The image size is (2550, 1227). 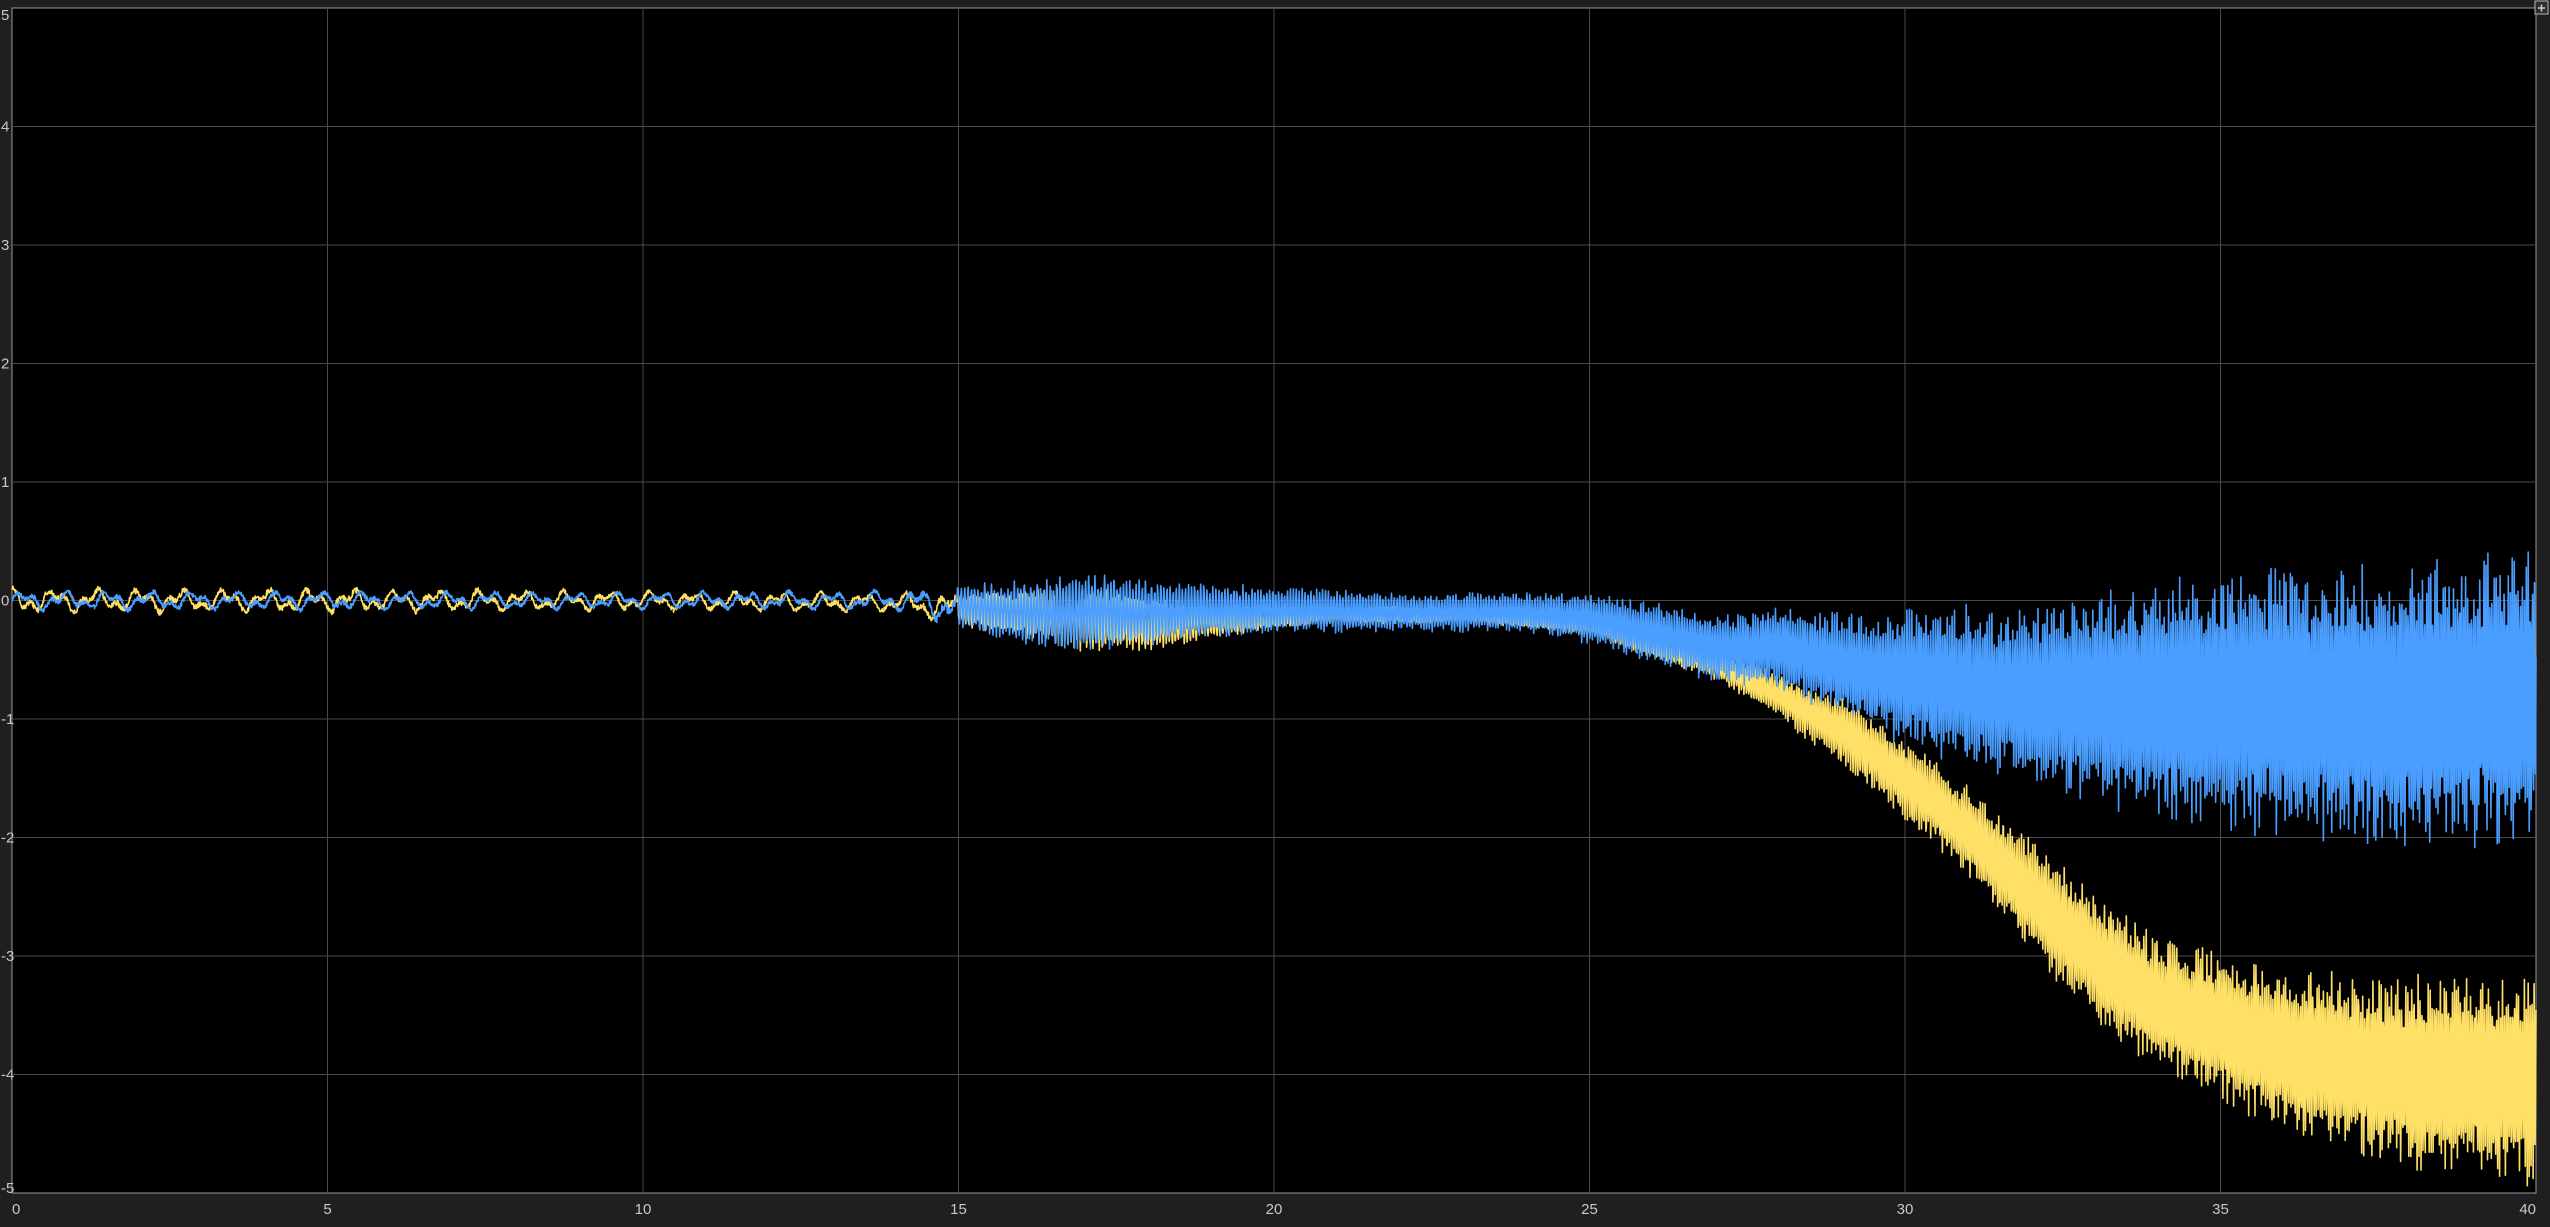 I want to click on x-tick-label: 5, so click(x=327, y=1209).